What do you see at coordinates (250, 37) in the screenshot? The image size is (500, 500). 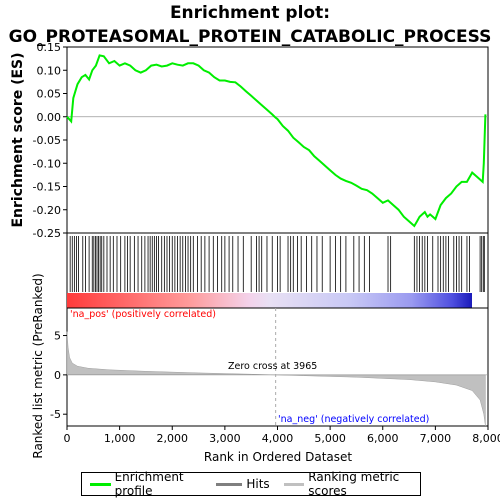 I see `chart-title-line2: GO_PROTEASOMAL_PROTEIN_CATABOLIC_PROCESS` at bounding box center [250, 37].